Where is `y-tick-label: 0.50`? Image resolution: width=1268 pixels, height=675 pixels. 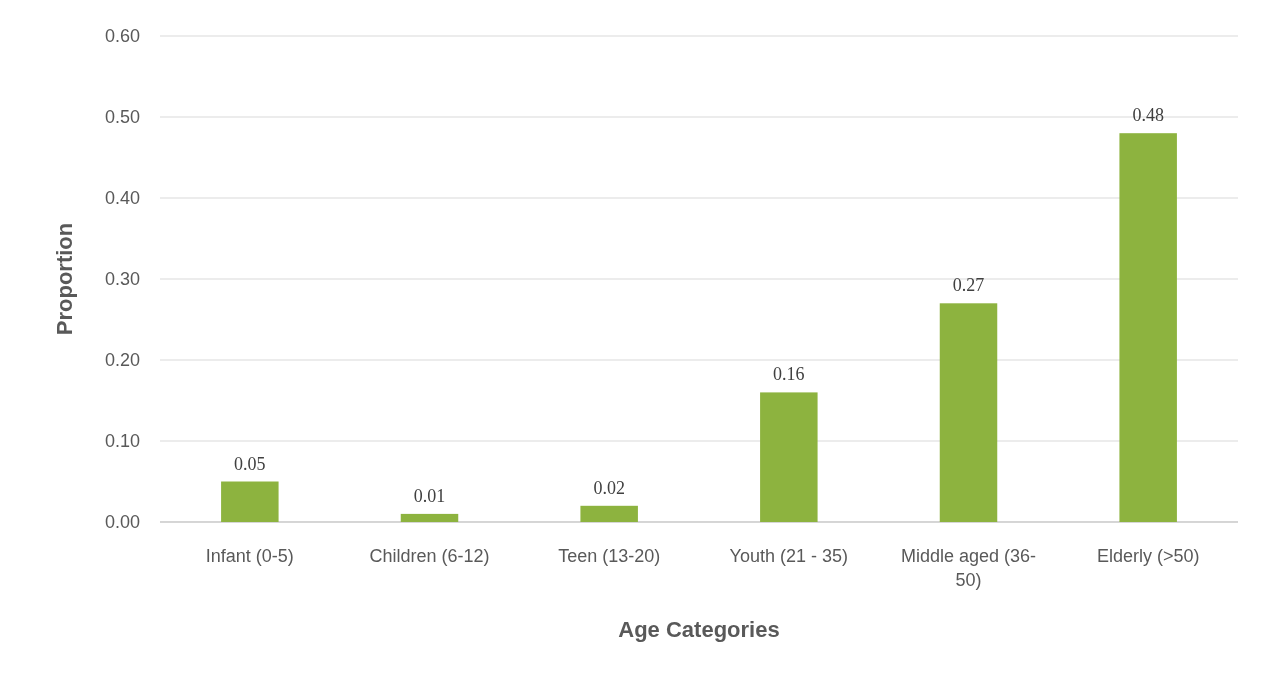 y-tick-label: 0.50 is located at coordinates (122, 117).